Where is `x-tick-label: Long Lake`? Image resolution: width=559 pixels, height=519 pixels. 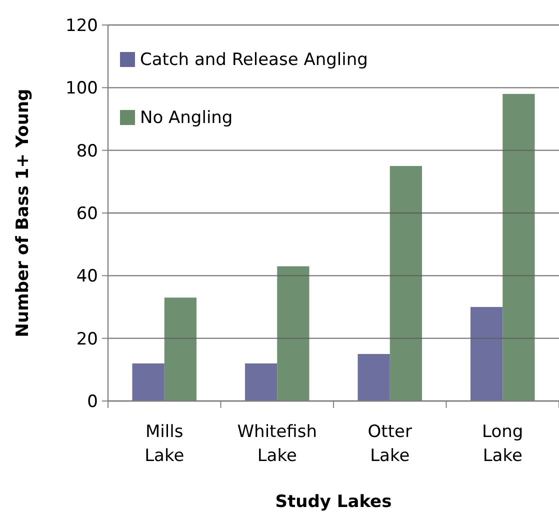 x-tick-label: Long Lake is located at coordinates (503, 444).